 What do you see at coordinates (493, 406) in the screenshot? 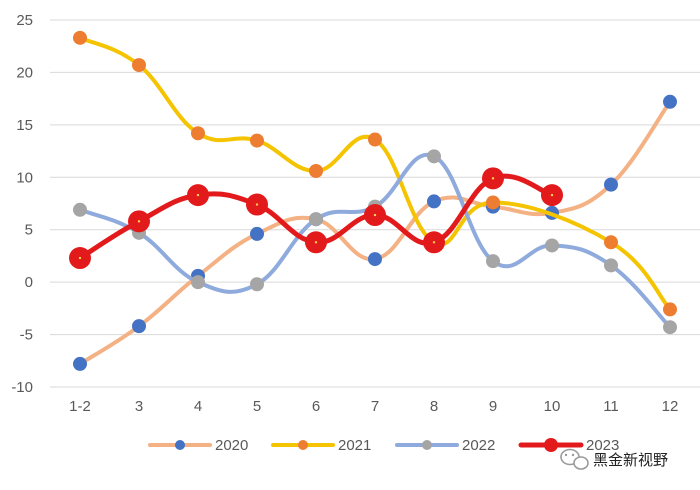
I see `x-tick-label: 9` at bounding box center [493, 406].